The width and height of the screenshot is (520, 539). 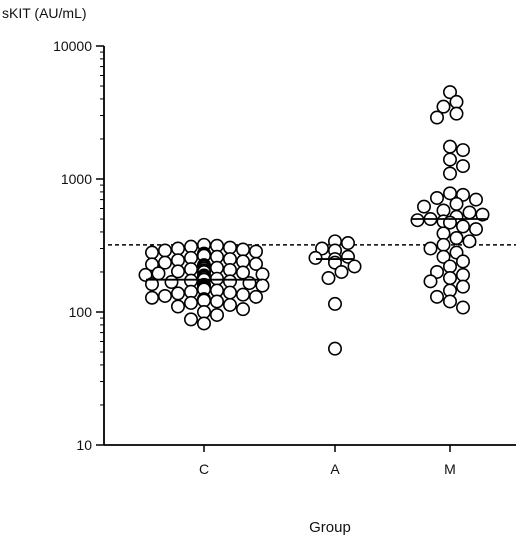 What do you see at coordinates (78, 245) in the screenshot?
I see `y-axis-ticks: 10 100 1000 10000` at bounding box center [78, 245].